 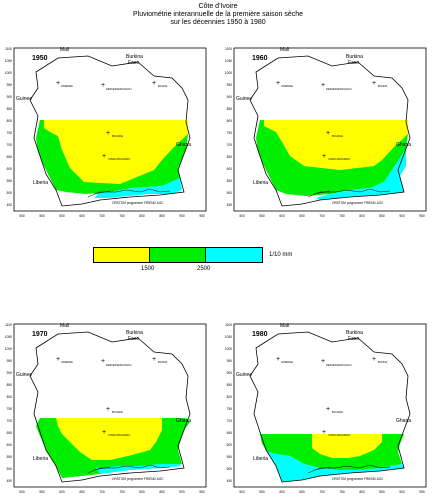 What do you see at coordinates (339, 89) in the screenshot?
I see `city-label: FERKESSEDOUGOU` at bounding box center [339, 89].